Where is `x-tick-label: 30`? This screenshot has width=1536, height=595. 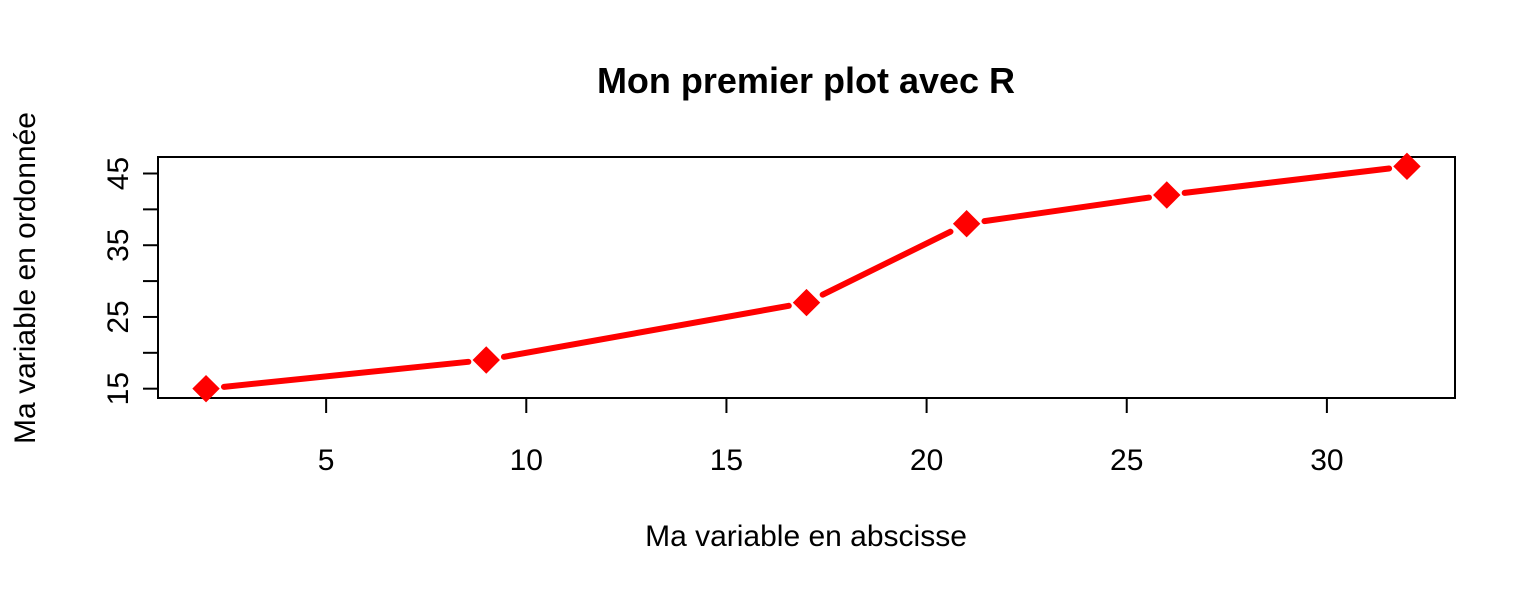 x-tick-label: 30 is located at coordinates (1326, 460).